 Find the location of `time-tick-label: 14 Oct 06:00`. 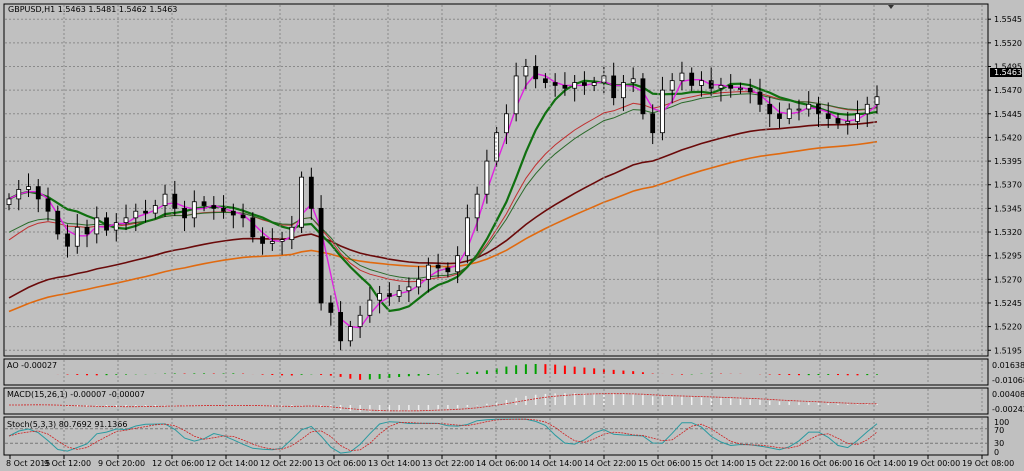

time-tick-label: 14 Oct 06:00 is located at coordinates (502, 463).